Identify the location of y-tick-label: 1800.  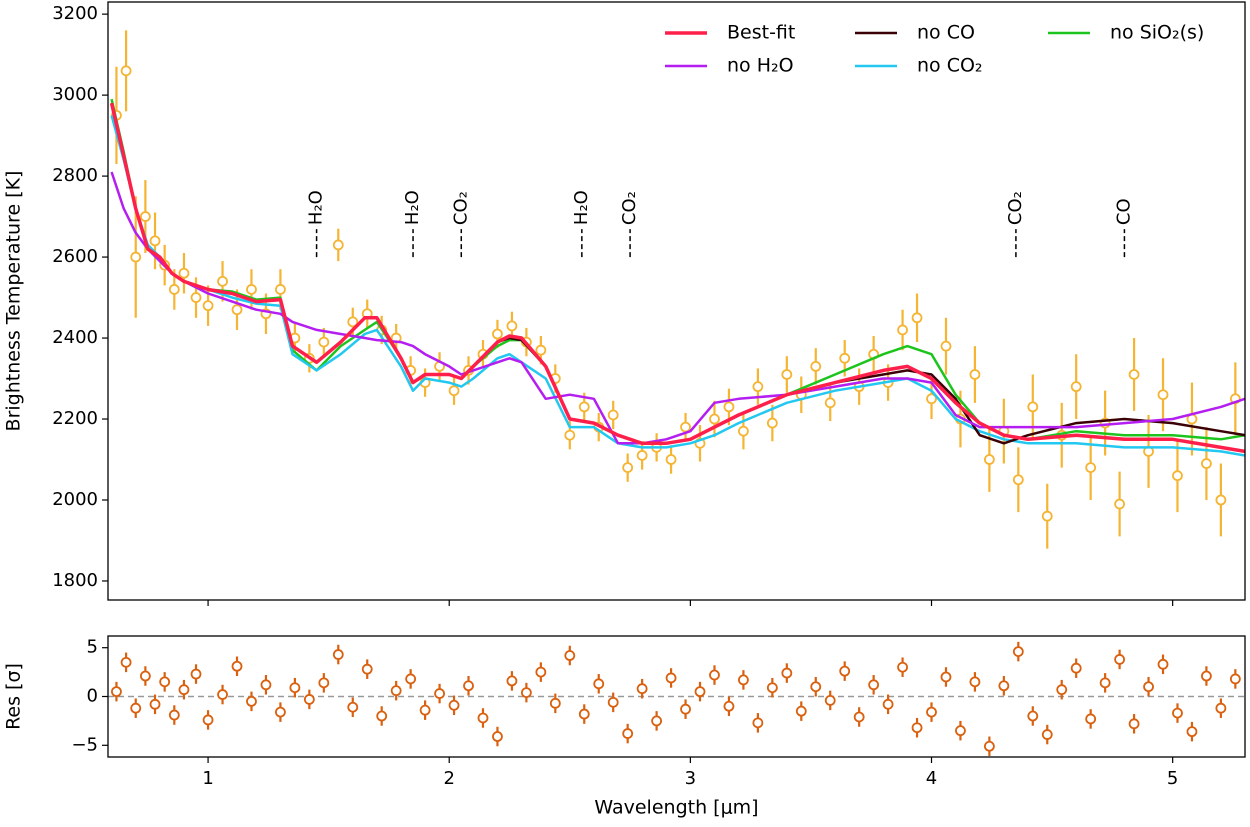
(75, 580).